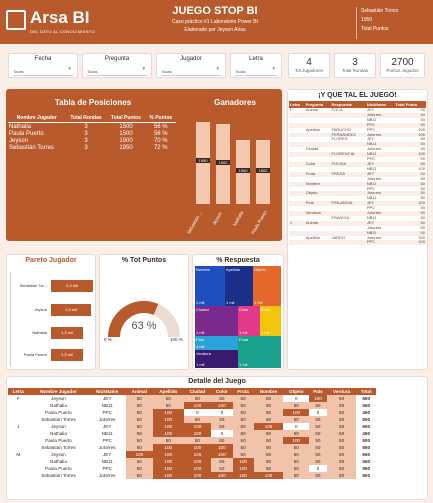  What do you see at coordinates (291, 109) in the screenshot?
I see `cell: F` at bounding box center [291, 109].